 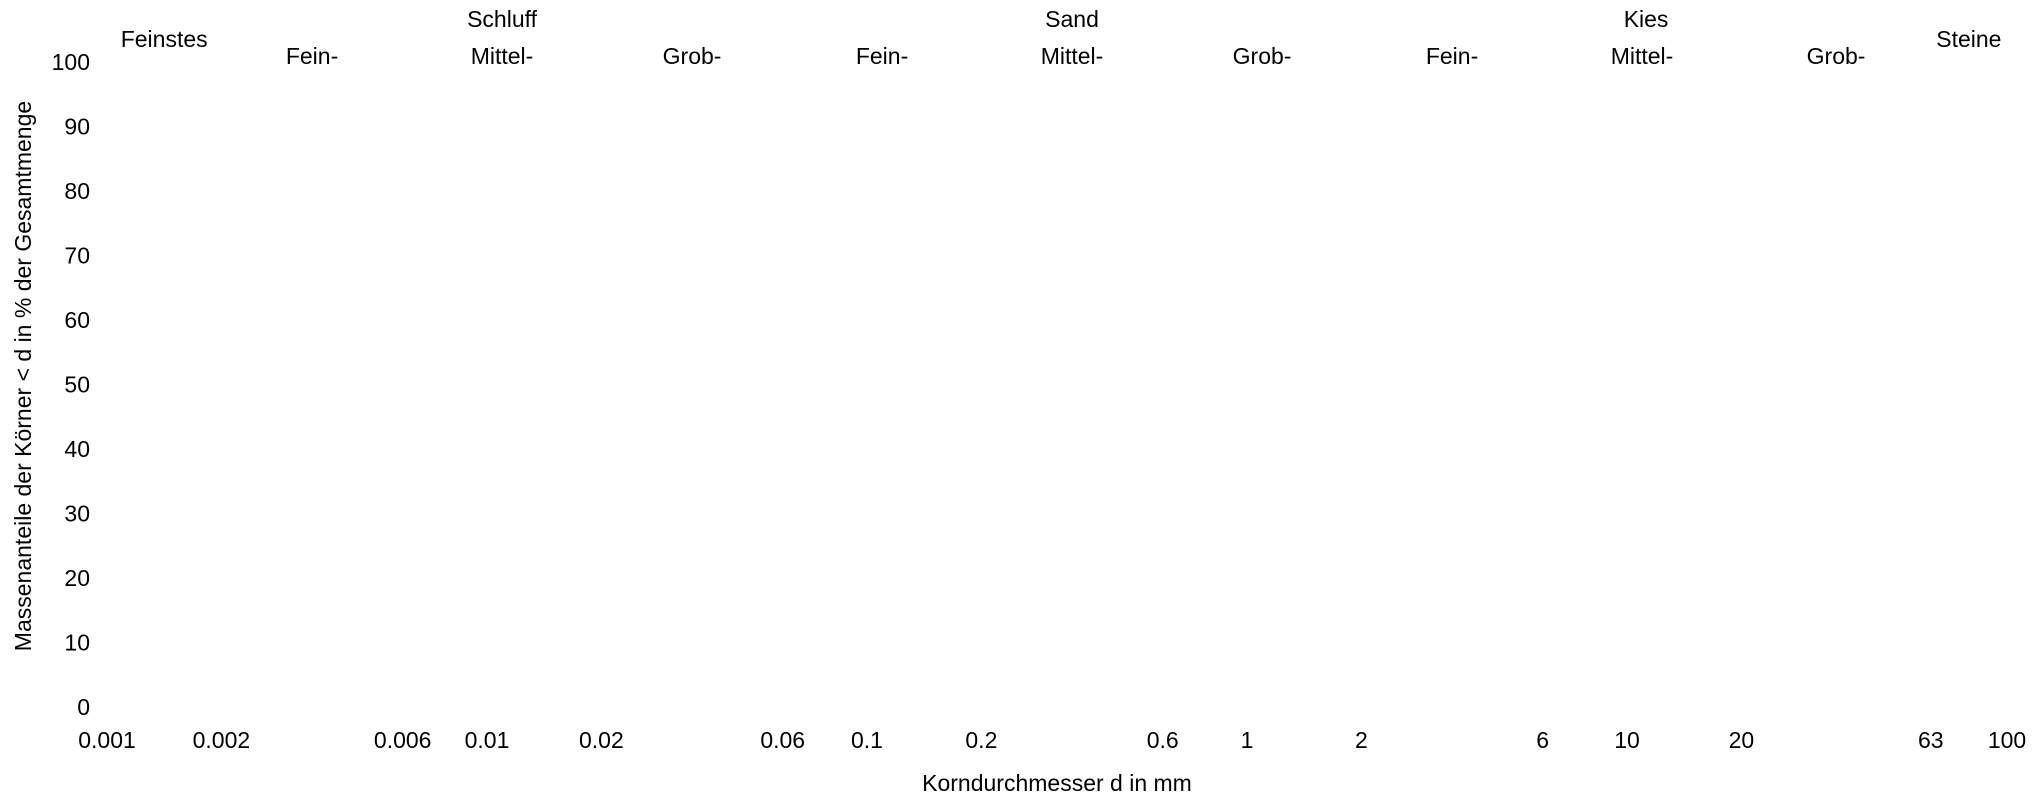 I want to click on soil-main-class-labels: Feinstes Schluff Sand Kies Steine, so click(x=1061, y=29).